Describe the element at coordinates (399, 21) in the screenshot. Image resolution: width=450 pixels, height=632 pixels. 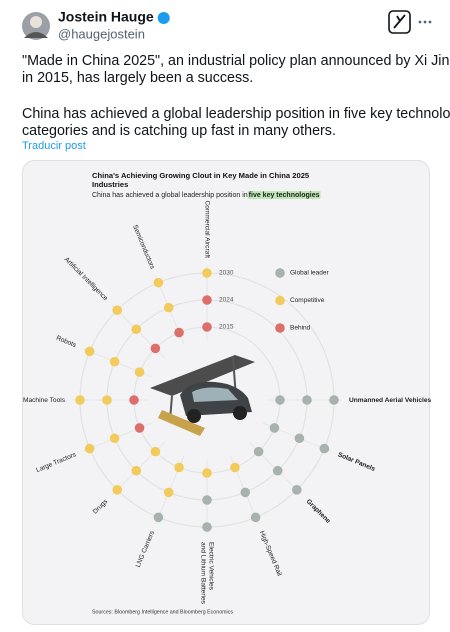
I see `grok-icon` at that location.